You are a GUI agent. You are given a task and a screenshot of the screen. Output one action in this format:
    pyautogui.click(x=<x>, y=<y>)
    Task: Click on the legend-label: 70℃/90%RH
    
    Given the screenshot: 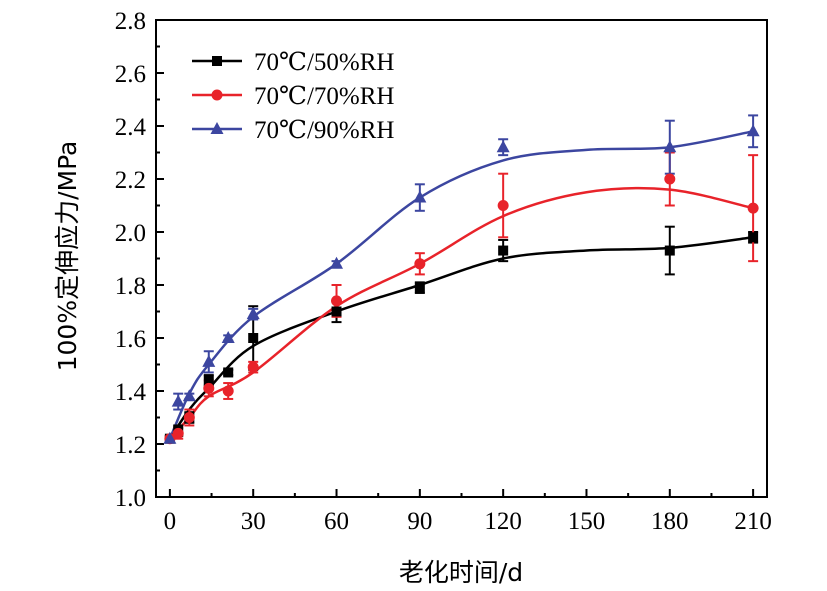 What is the action you would take?
    pyautogui.click(x=324, y=130)
    